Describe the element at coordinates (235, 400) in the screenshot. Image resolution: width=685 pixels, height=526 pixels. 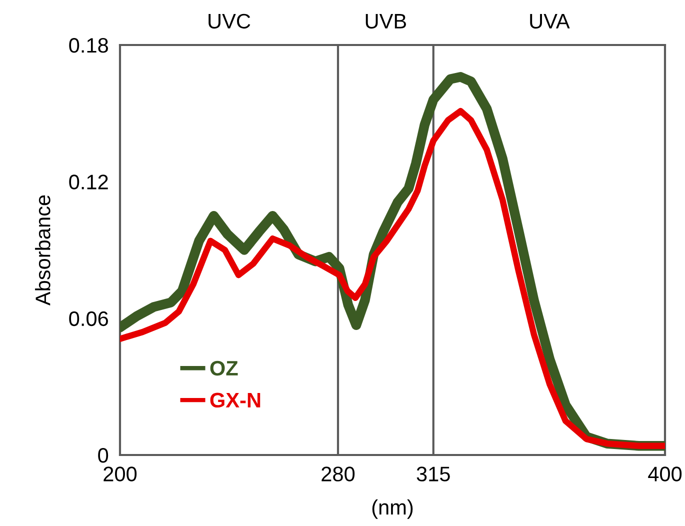
I see `legend-label: GX-N` at that location.